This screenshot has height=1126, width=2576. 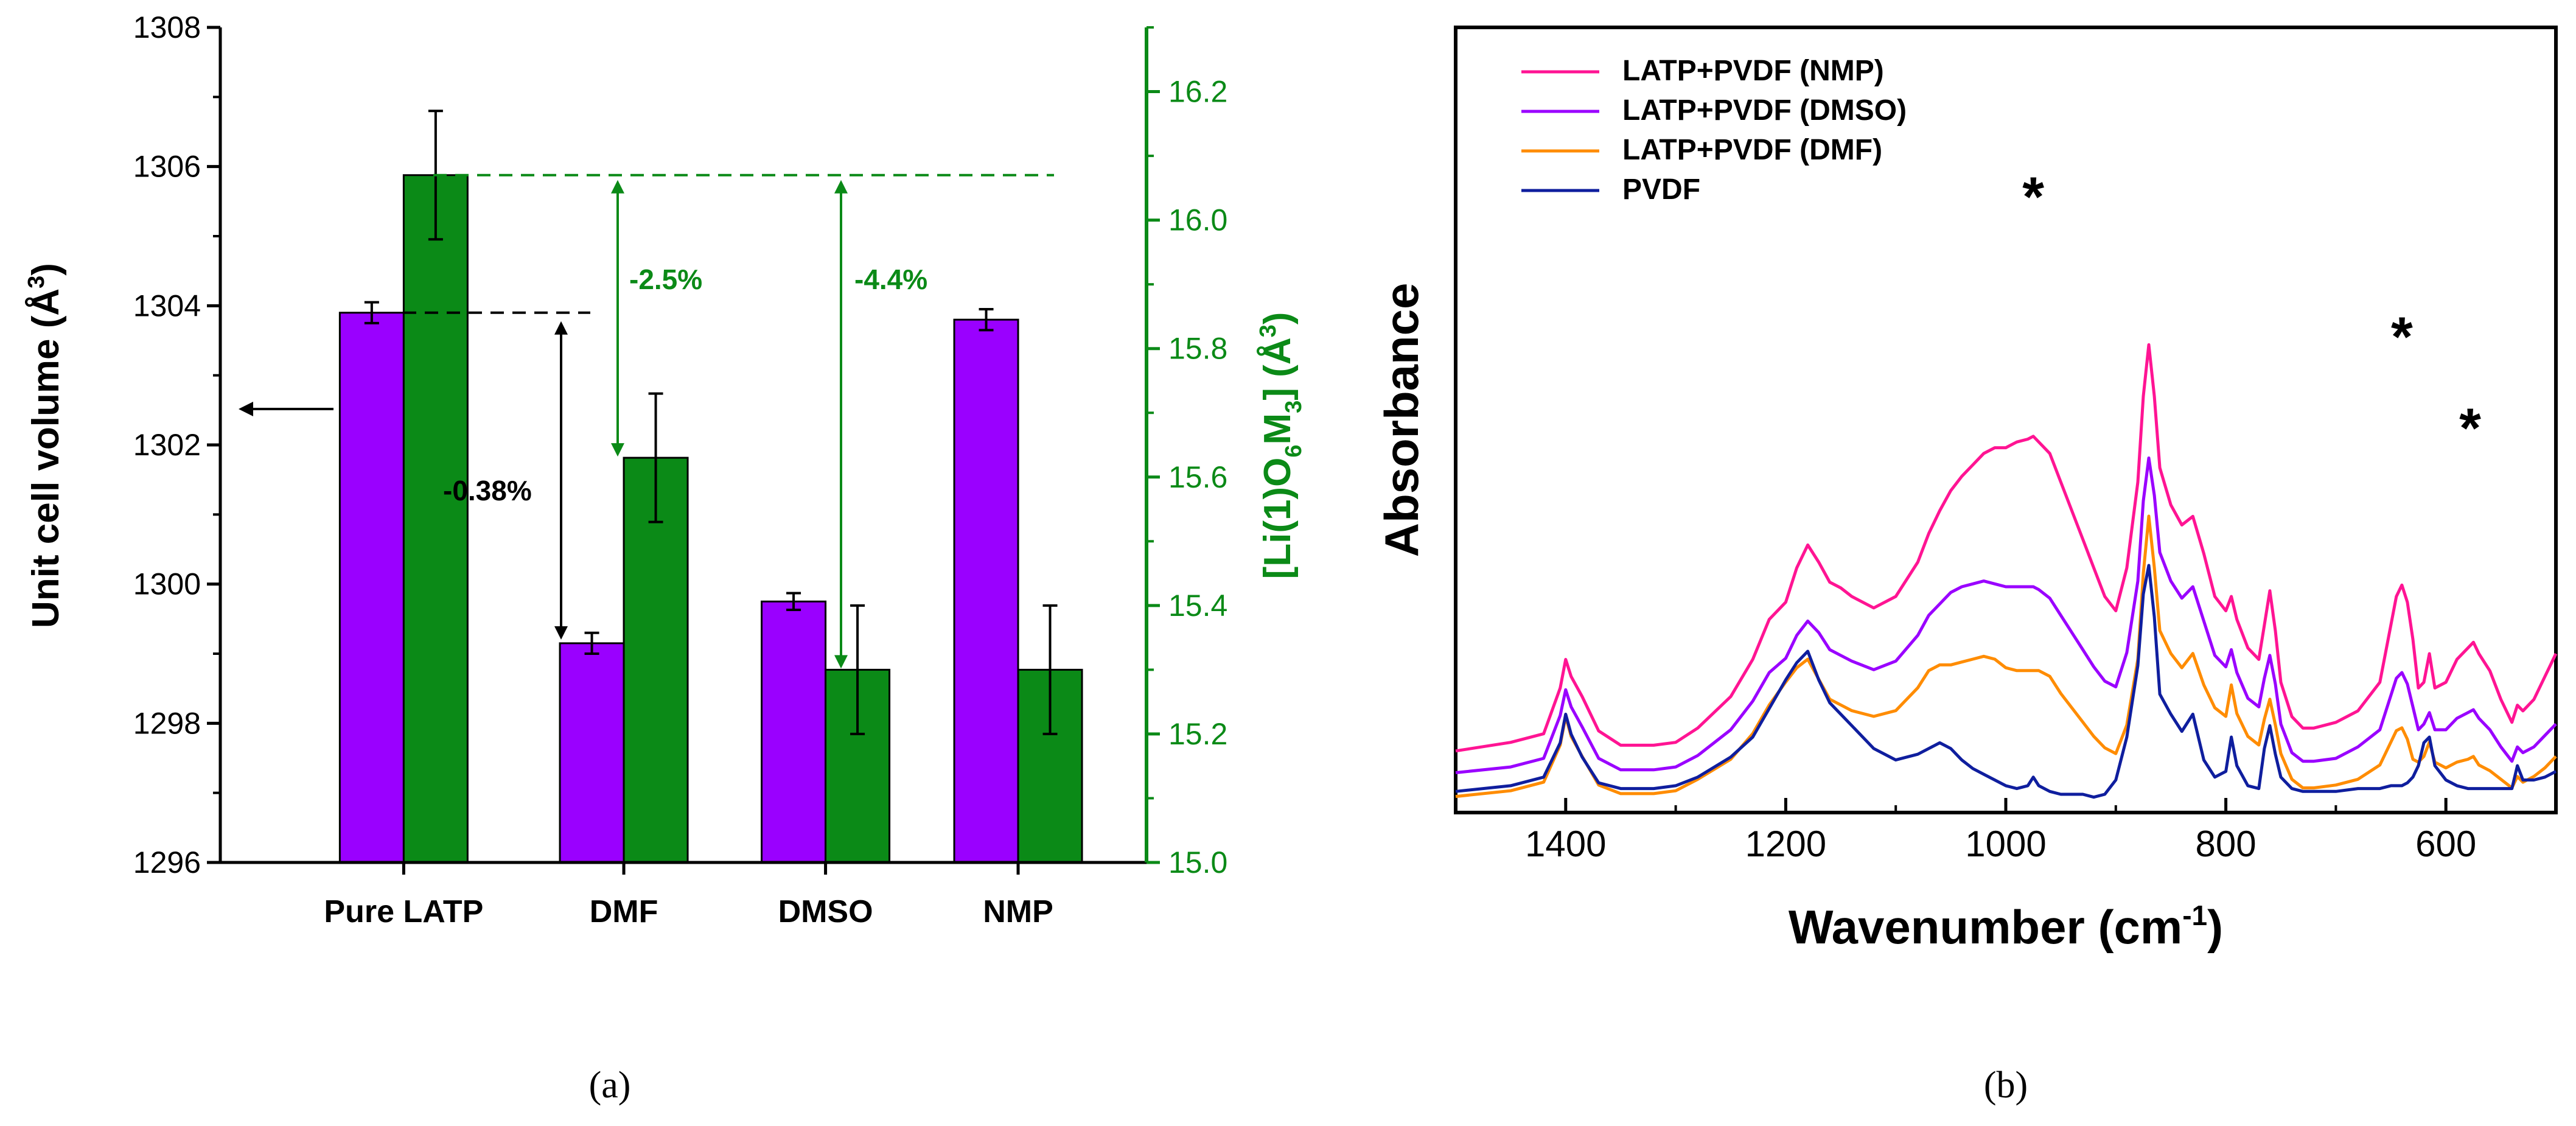 I want to click on panel-a-caption: (a), so click(x=610, y=1085).